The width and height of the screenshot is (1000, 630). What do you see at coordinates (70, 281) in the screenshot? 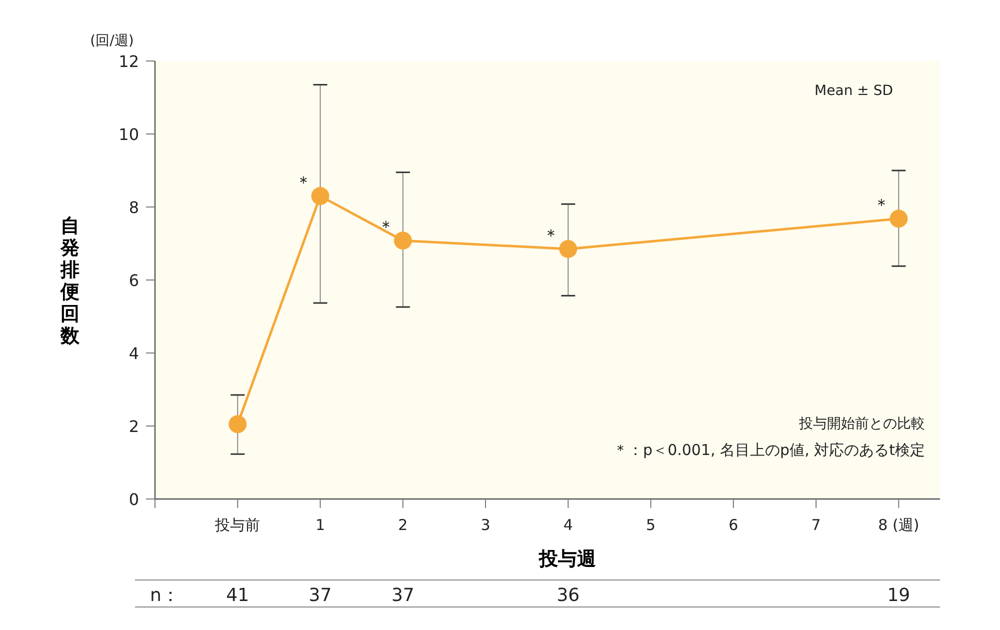
I see `y-axis-title: 自発排便回数` at bounding box center [70, 281].